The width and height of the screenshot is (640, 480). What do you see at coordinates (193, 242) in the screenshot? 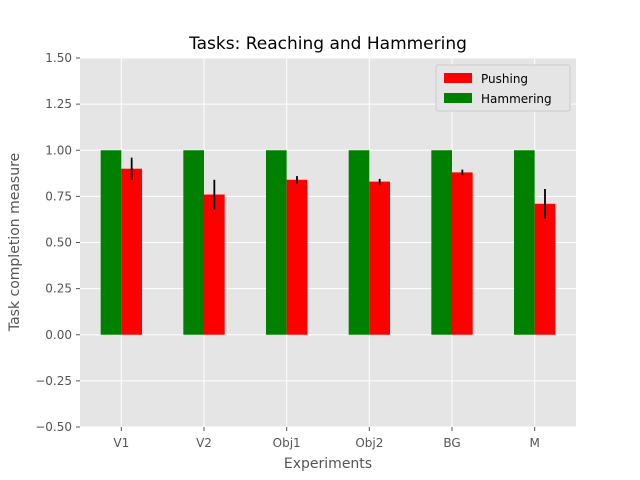
I see `bar-hammering-v2` at bounding box center [193, 242].